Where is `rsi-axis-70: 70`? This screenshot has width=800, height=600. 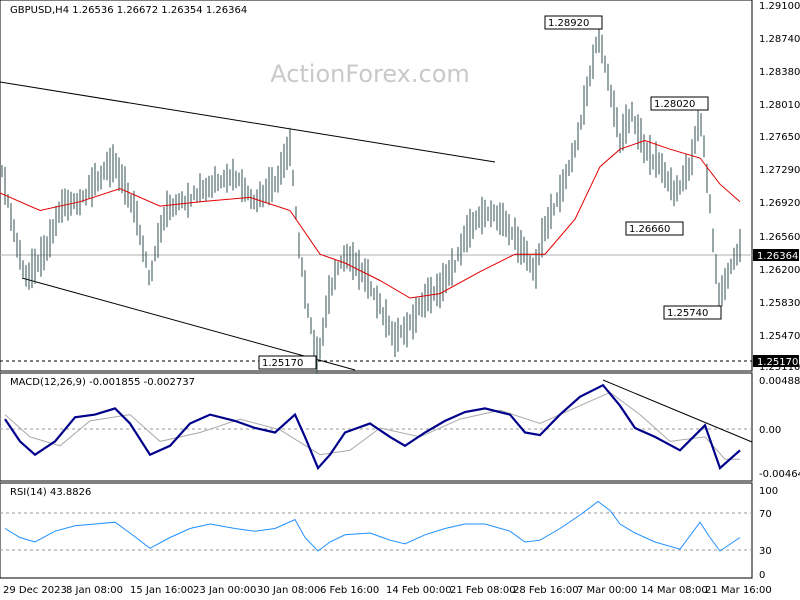
rsi-axis-70: 70 is located at coordinates (765, 514).